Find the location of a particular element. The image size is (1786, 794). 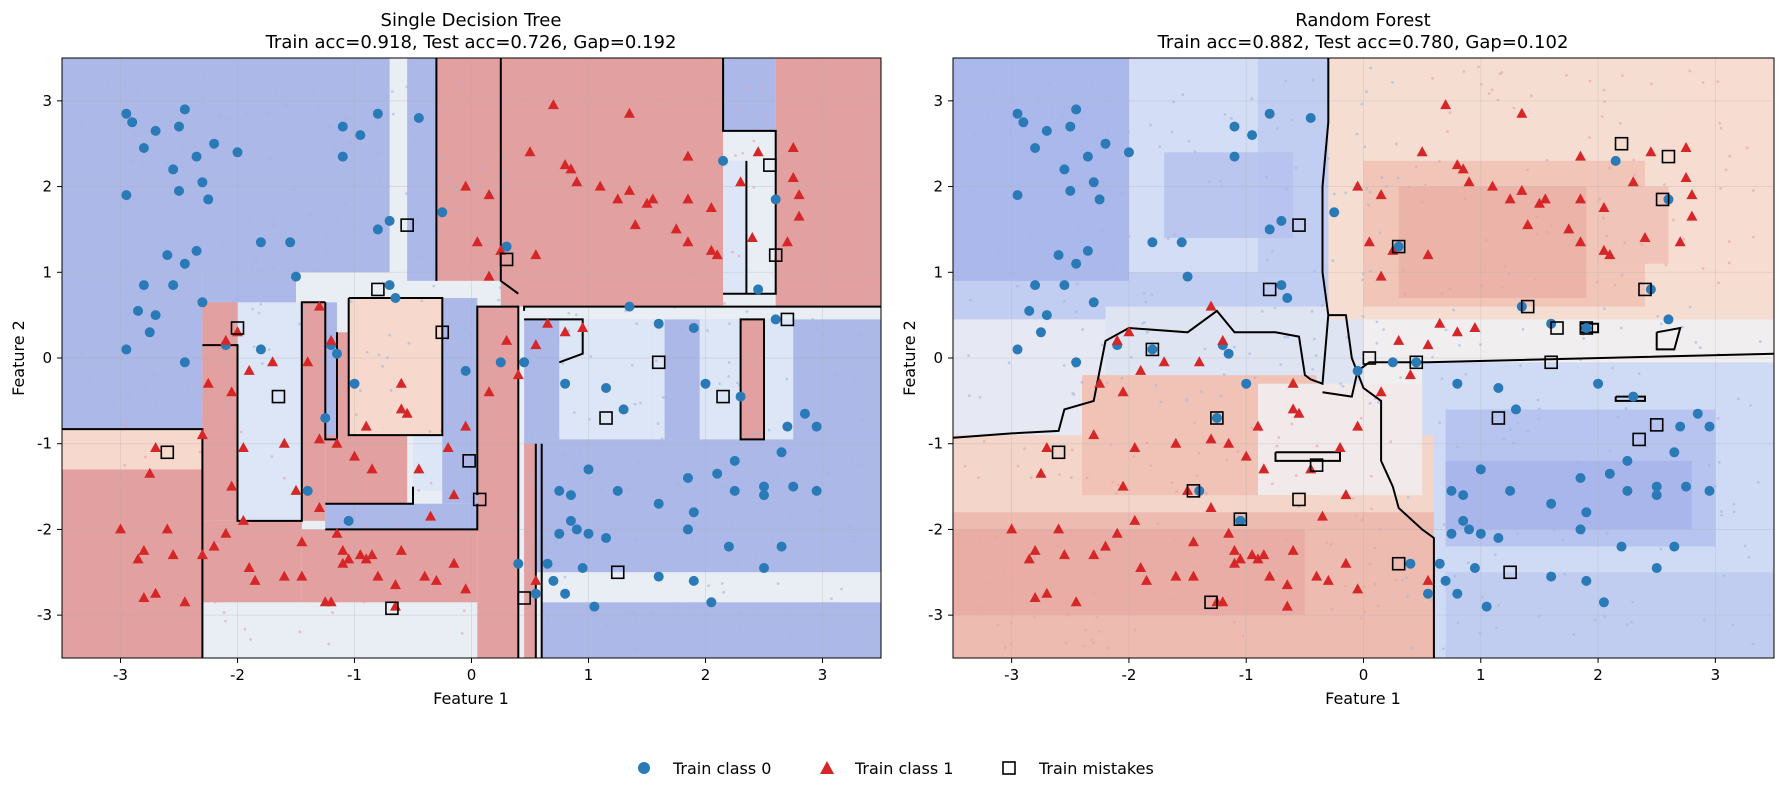

legend-class1-label: Train class 1 is located at coordinates (903, 768).